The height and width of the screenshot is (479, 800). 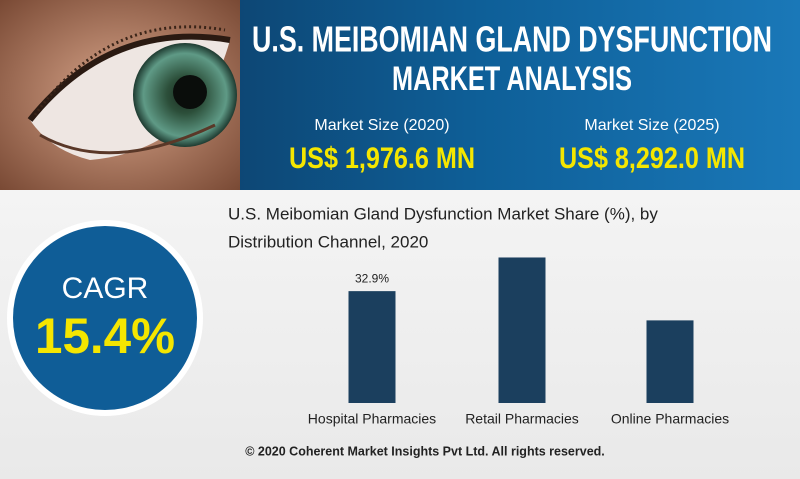 What do you see at coordinates (522, 419) in the screenshot?
I see `x-tick-label: Retail Pharmacies` at bounding box center [522, 419].